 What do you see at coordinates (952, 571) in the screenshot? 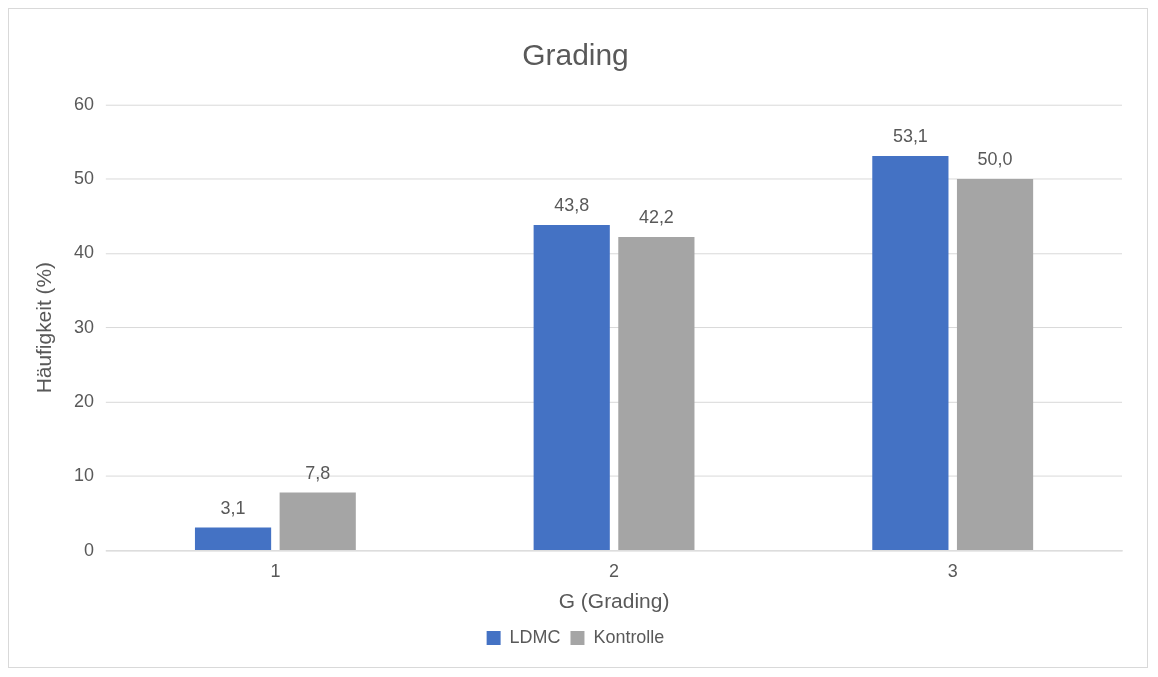
I see `x-tick-label: 3` at bounding box center [952, 571].